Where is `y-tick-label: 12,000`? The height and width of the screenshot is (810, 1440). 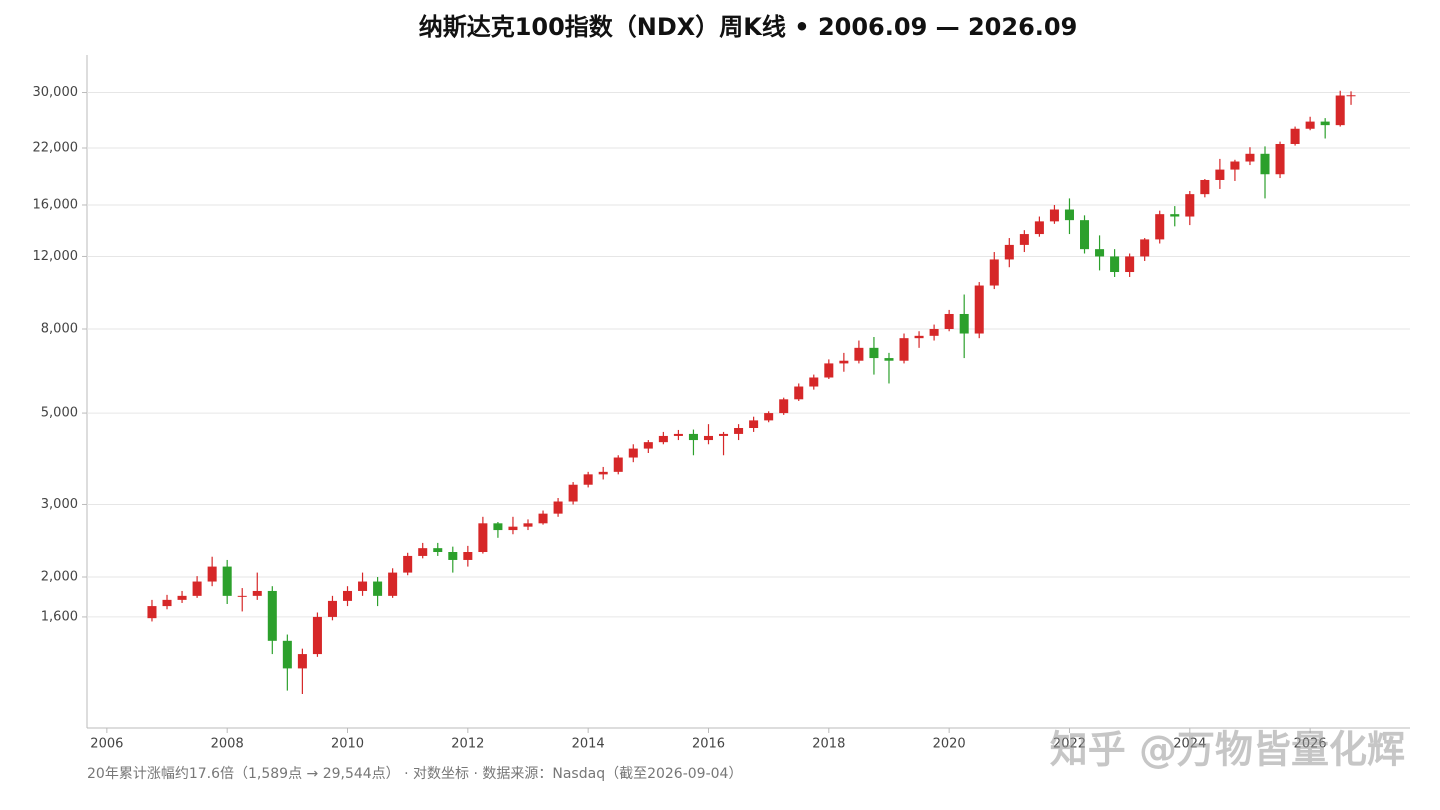 y-tick-label: 12,000 is located at coordinates (56, 256).